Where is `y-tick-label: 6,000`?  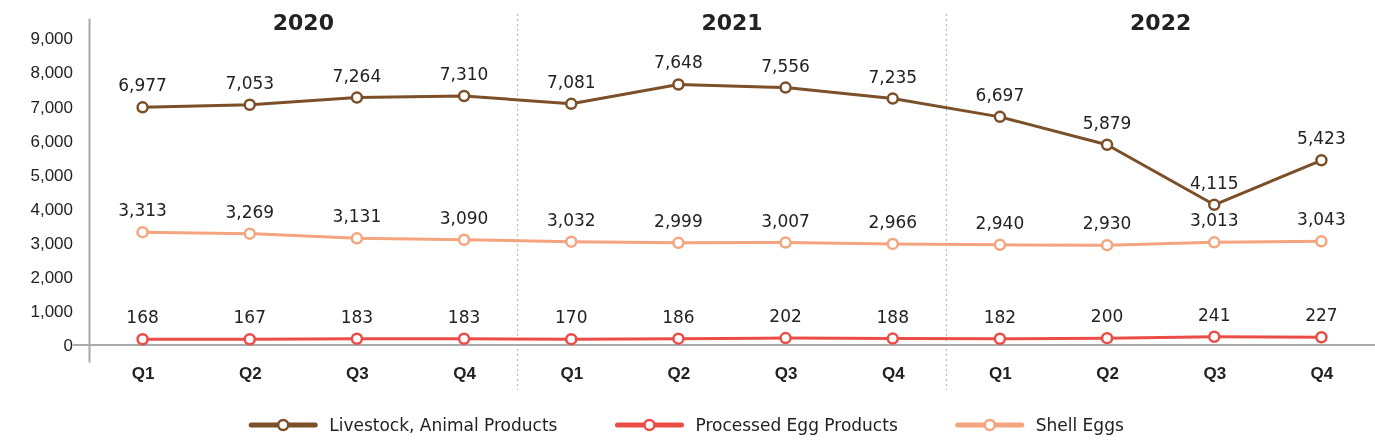
y-tick-label: 6,000 is located at coordinates (51, 141).